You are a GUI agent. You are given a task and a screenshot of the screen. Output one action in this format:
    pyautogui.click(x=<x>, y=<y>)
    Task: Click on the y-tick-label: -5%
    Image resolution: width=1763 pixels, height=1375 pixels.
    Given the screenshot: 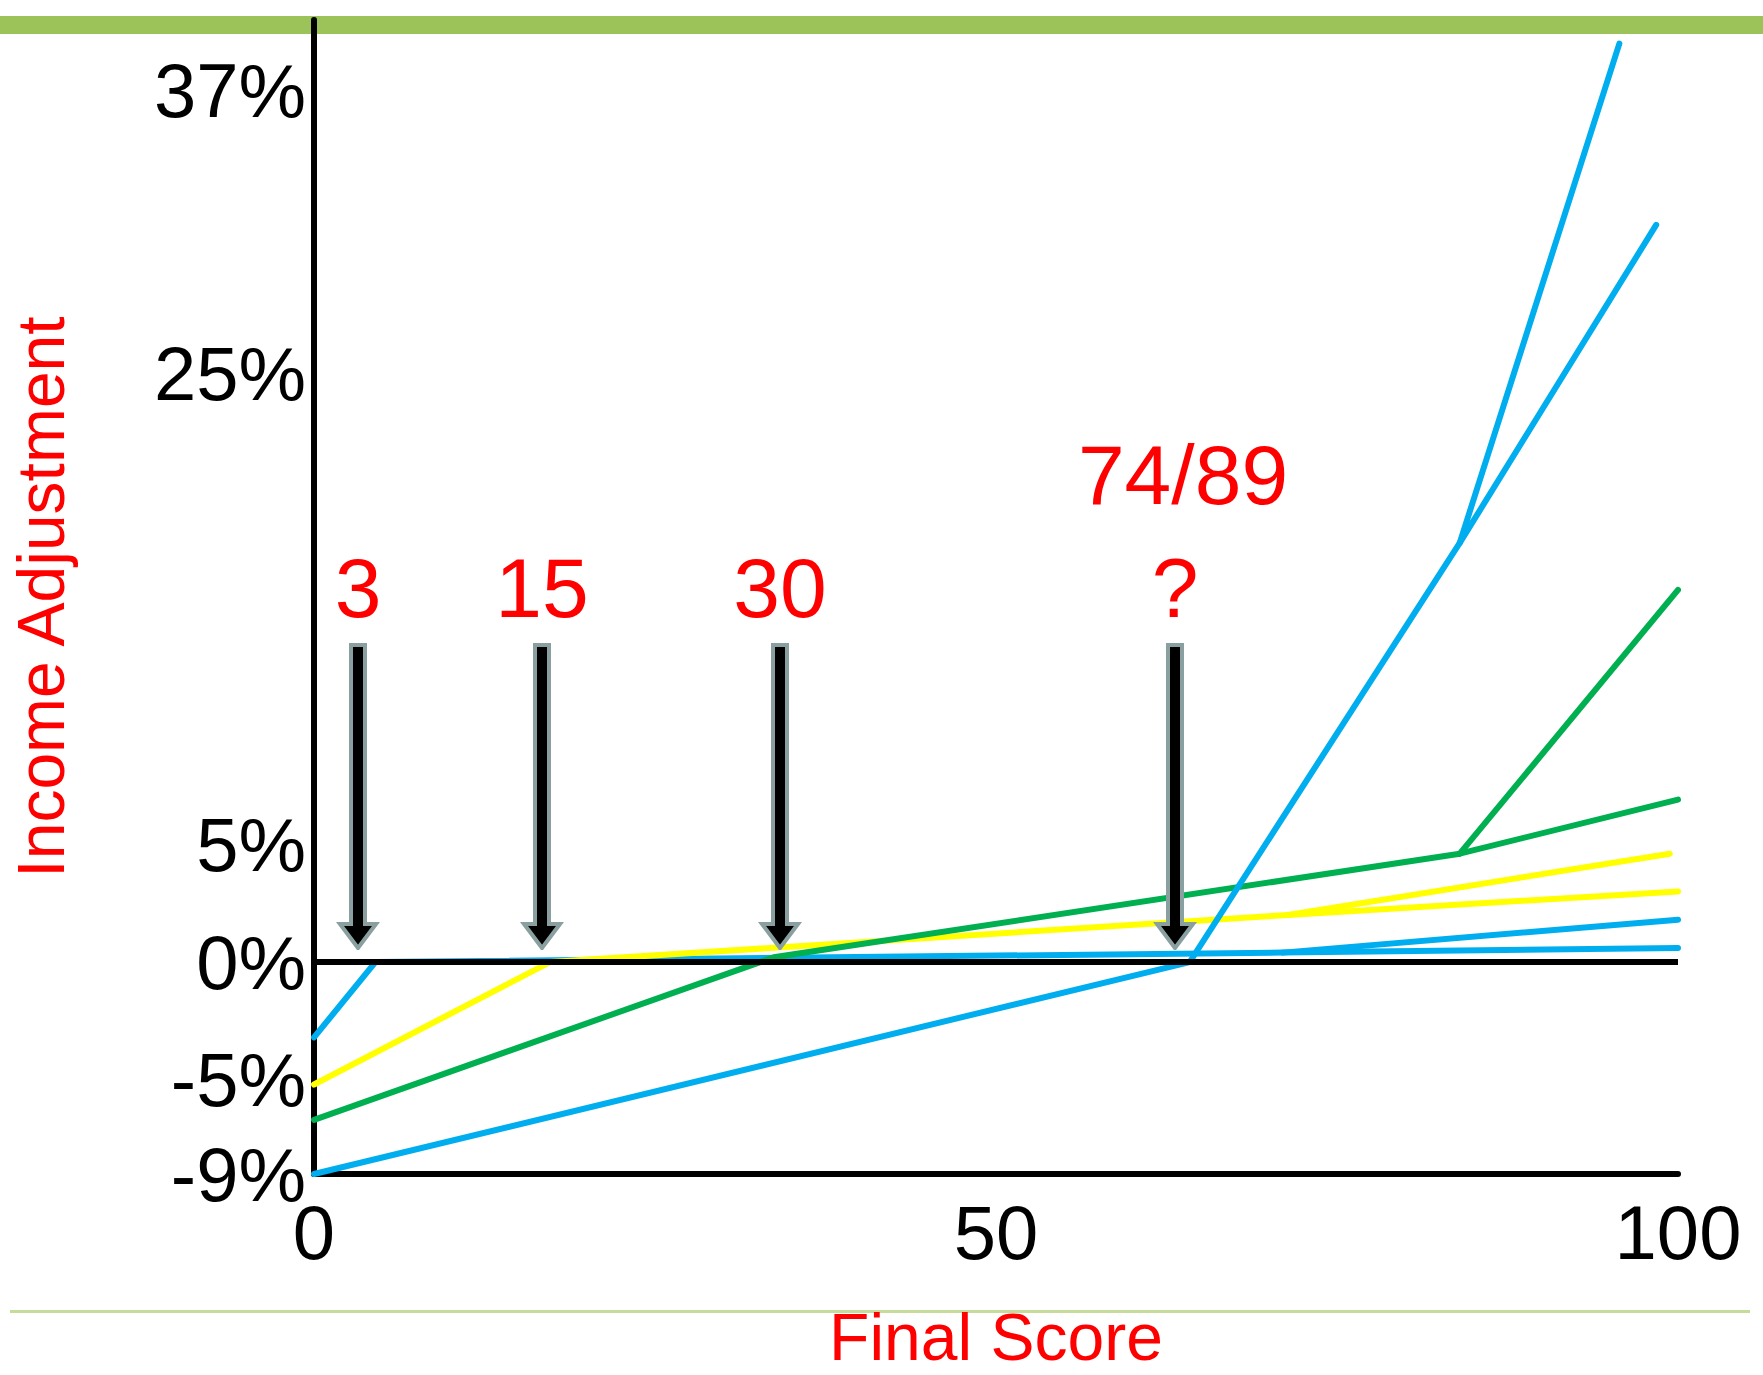 What is the action you would take?
    pyautogui.click(x=238, y=1080)
    